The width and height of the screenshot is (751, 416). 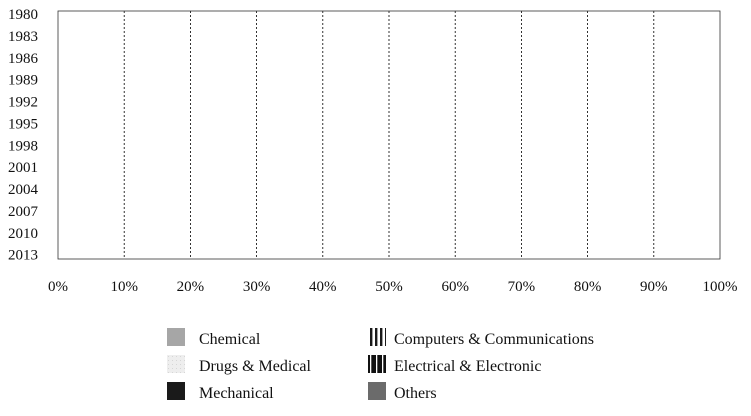 I want to click on y-tick-label-1992: 1992, so click(x=23, y=103).